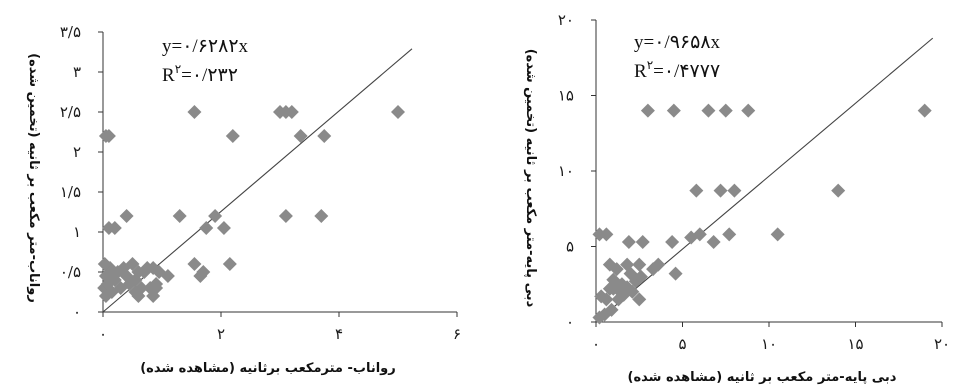 Image resolution: width=957 pixels, height=390 pixels. I want to click on y-tick-label: ۱۵, so click(566, 96).